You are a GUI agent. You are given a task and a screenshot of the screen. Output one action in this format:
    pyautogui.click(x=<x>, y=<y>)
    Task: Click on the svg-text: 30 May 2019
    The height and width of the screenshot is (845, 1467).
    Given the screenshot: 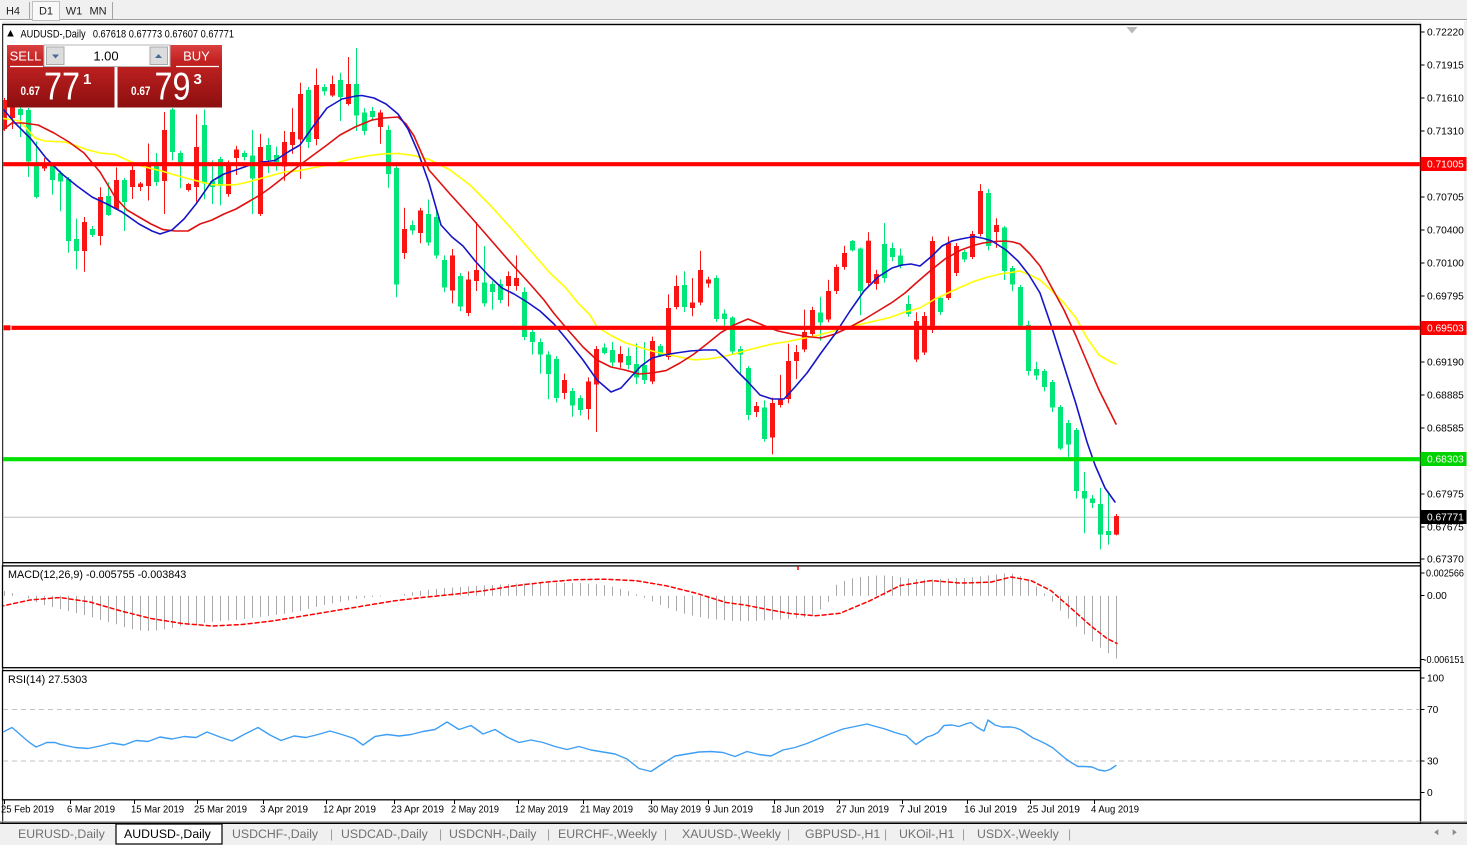 What is the action you would take?
    pyautogui.click(x=674, y=810)
    